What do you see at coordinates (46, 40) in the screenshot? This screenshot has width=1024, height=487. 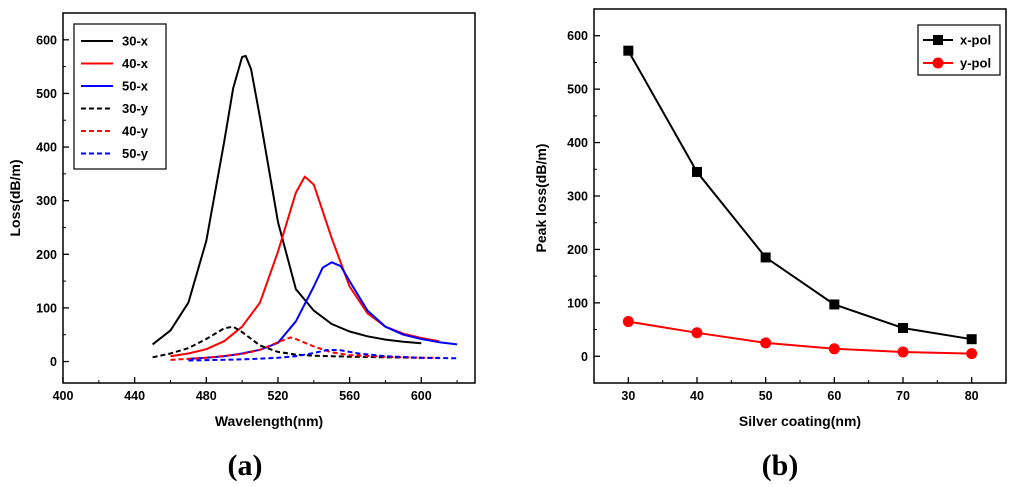 I see `y-tick-label-a: 600` at bounding box center [46, 40].